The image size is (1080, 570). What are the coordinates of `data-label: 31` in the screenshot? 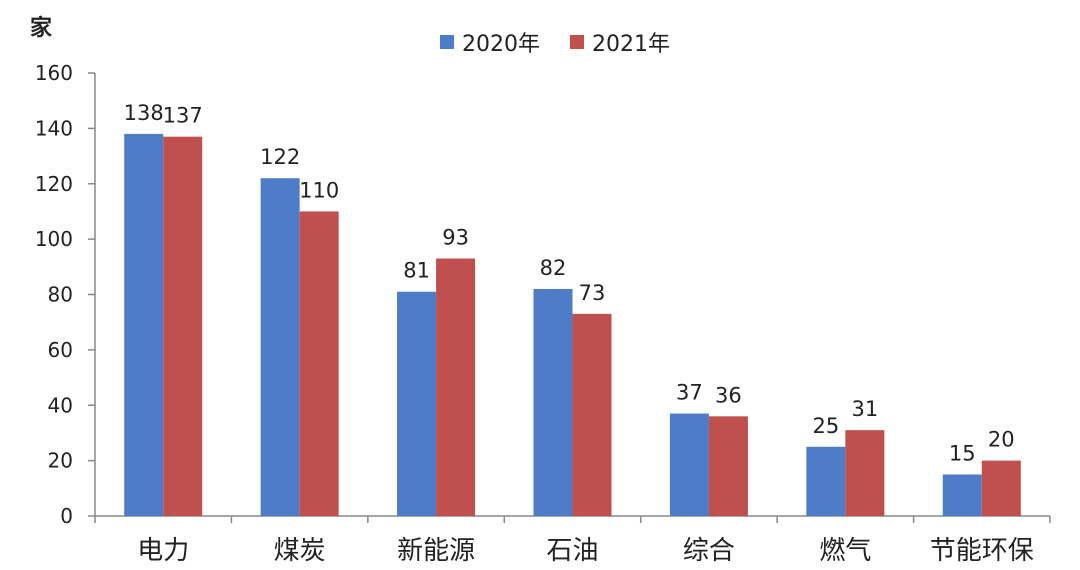 It's located at (864, 409).